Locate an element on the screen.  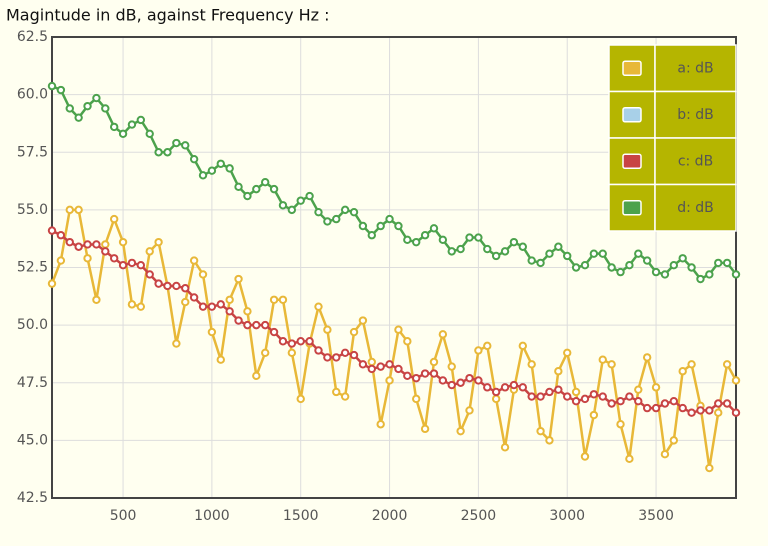
y-tick-label: 60.0 is located at coordinates (32, 95).